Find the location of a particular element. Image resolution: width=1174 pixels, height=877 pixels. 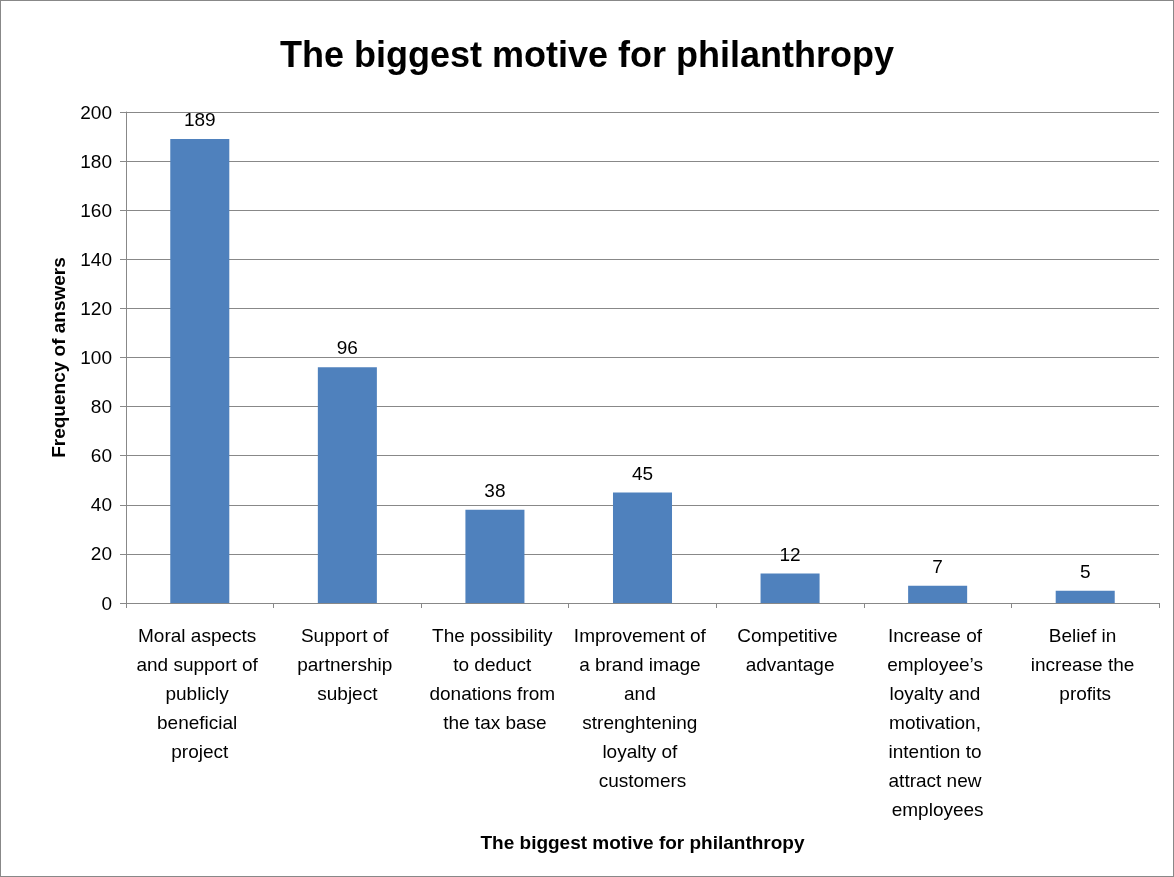

y-tick-label: 100 is located at coordinates (96, 357).